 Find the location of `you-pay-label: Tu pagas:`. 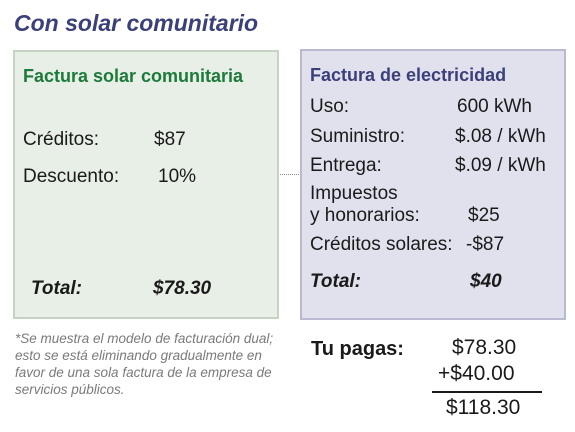

you-pay-label: Tu pagas: is located at coordinates (357, 349).